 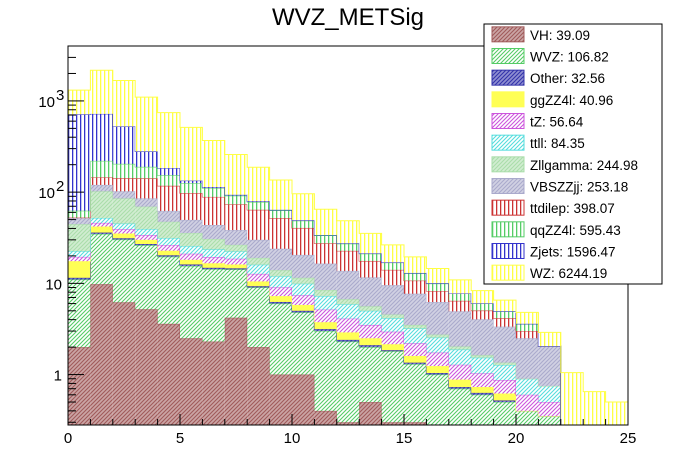 What do you see at coordinates (508, 77) in the screenshot?
I see `legend-swatch-other` at bounding box center [508, 77].